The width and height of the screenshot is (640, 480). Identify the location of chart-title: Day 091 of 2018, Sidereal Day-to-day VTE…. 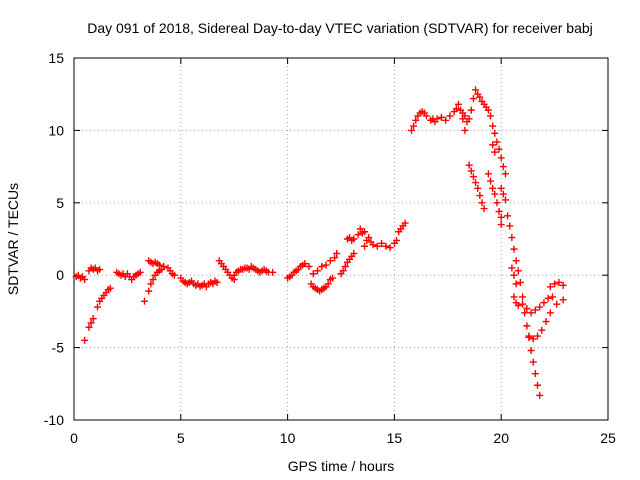
(340, 28).